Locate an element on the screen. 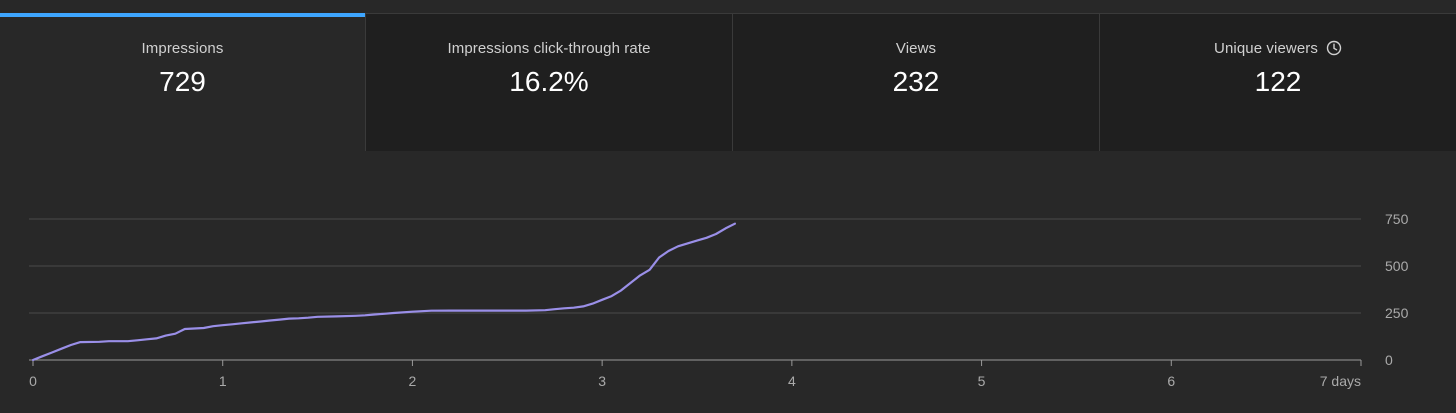 The image size is (1456, 413). x-tick-label: 4 is located at coordinates (792, 381).